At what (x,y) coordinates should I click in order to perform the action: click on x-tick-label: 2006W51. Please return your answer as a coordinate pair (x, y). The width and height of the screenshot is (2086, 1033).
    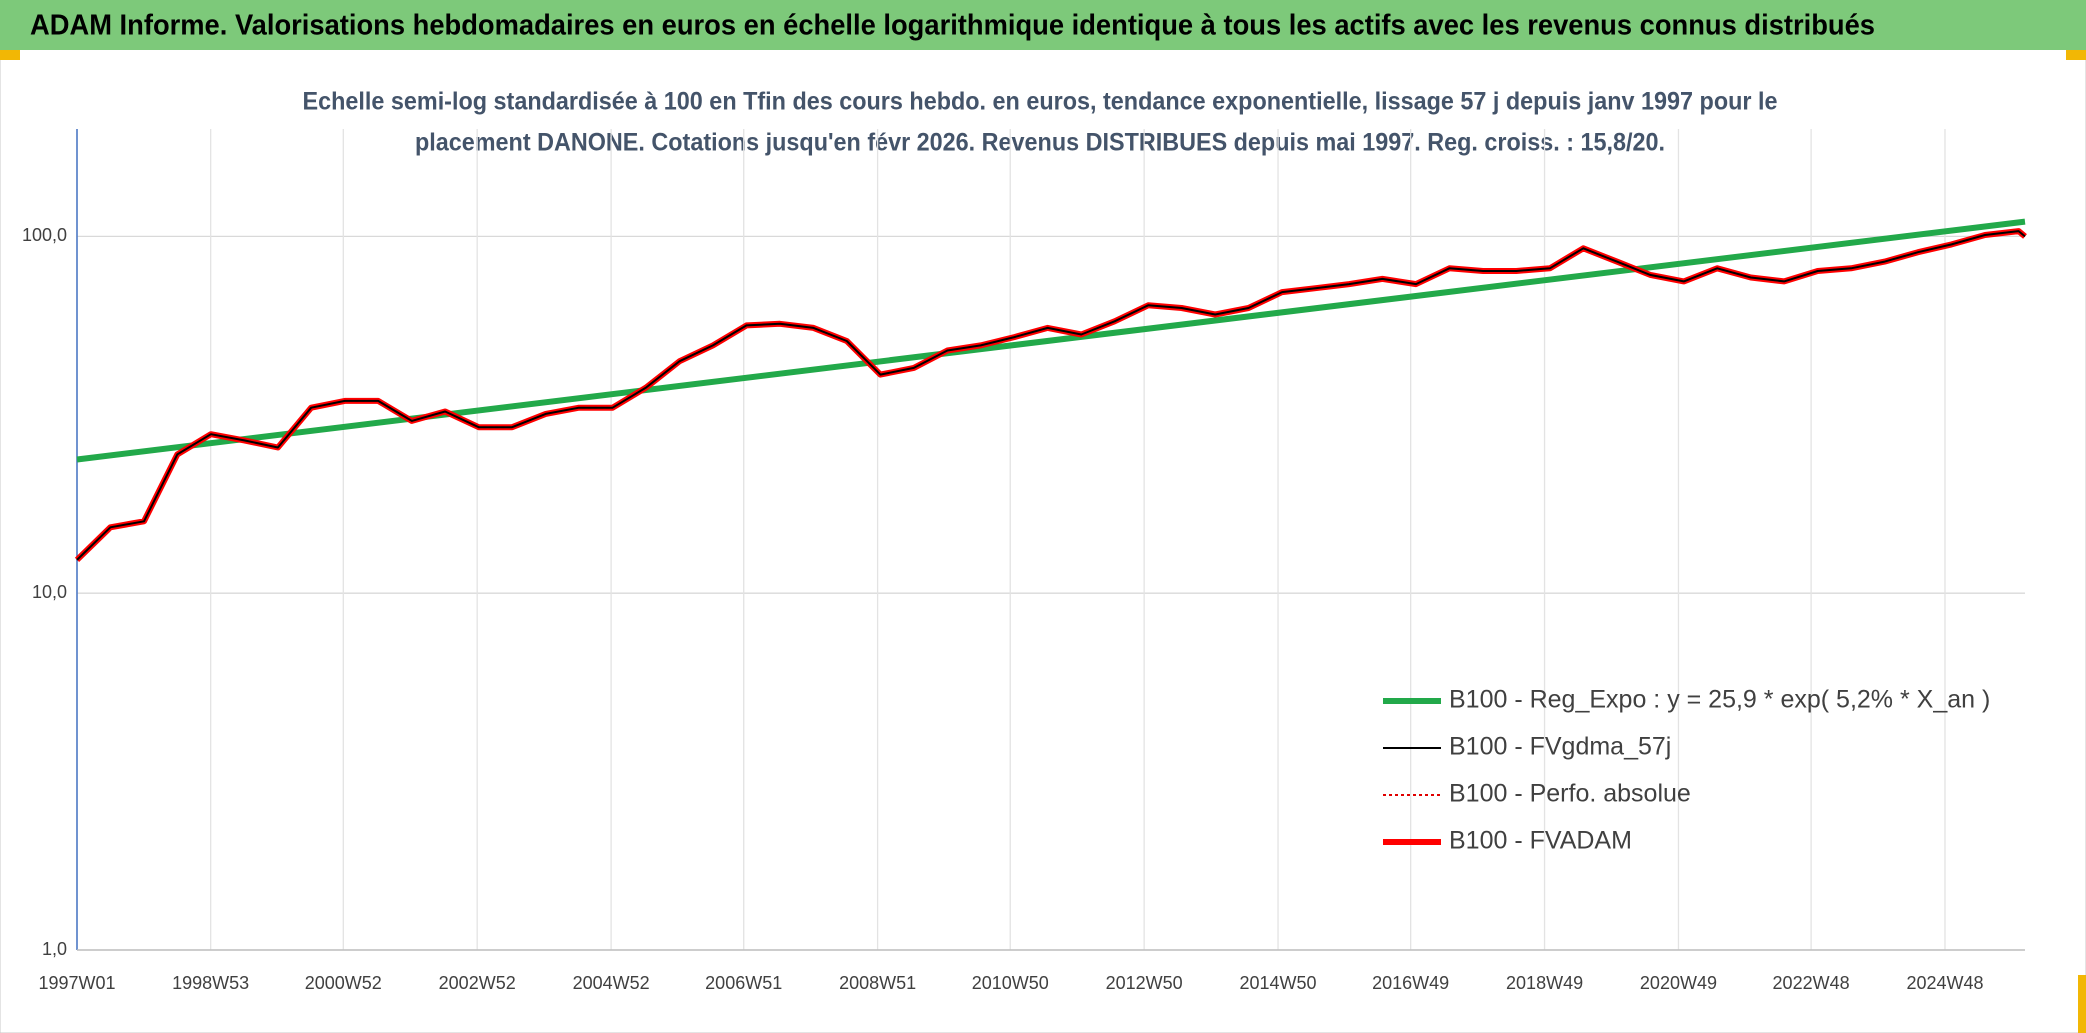
    Looking at the image, I should click on (743, 983).